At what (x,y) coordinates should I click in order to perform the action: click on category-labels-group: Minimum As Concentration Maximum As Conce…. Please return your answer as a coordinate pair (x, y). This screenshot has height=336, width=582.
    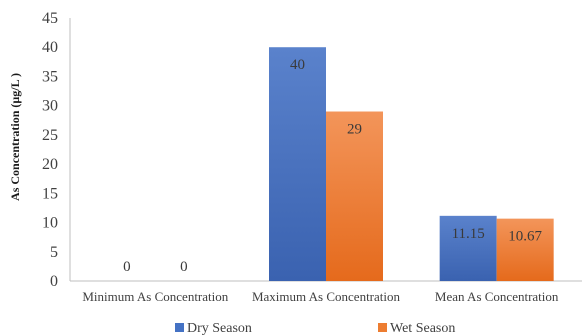
    Looking at the image, I should click on (320, 296).